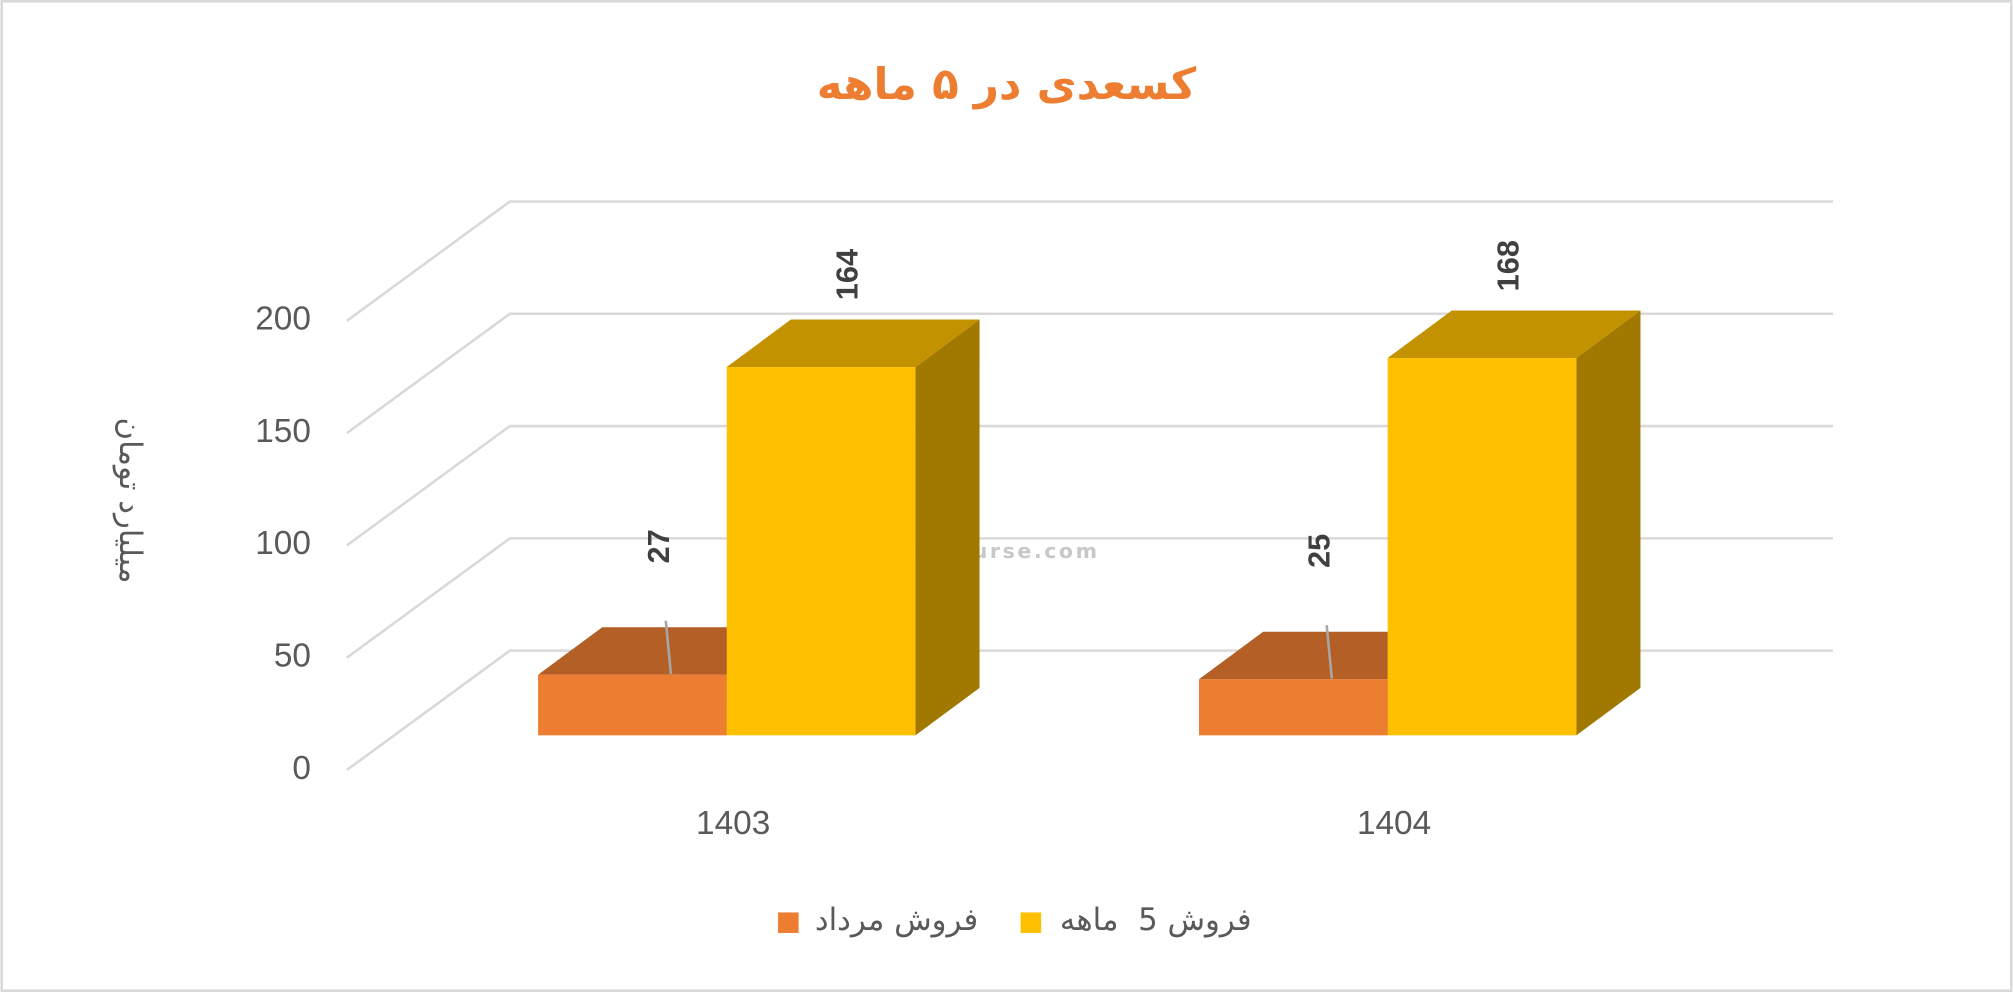  What do you see at coordinates (1156, 920) in the screenshot?
I see `legend-label: فروش 5 ماهه` at bounding box center [1156, 920].